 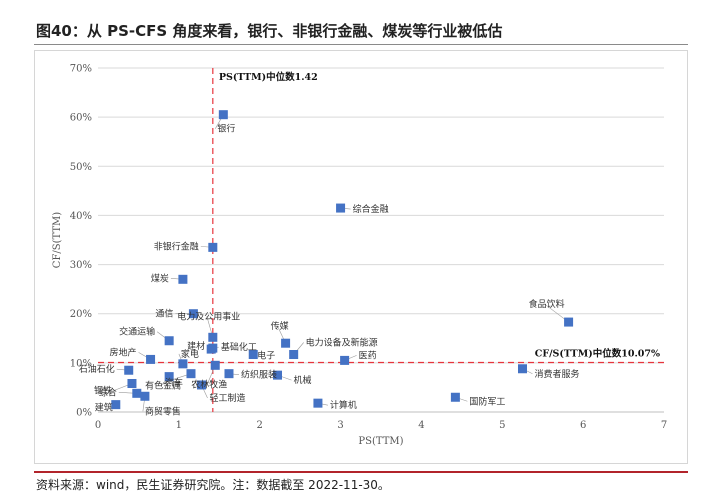 What do you see at coordinates (343, 405) in the screenshot?
I see `point-label: 计算机` at bounding box center [343, 405].